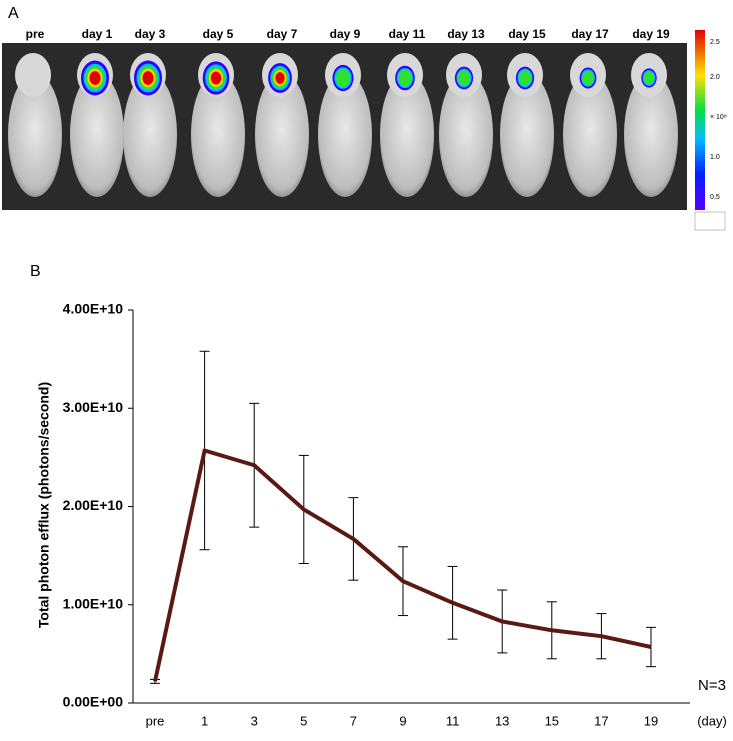  What do you see at coordinates (93, 309) in the screenshot?
I see `y-tick-label: 4.00E+10` at bounding box center [93, 309].